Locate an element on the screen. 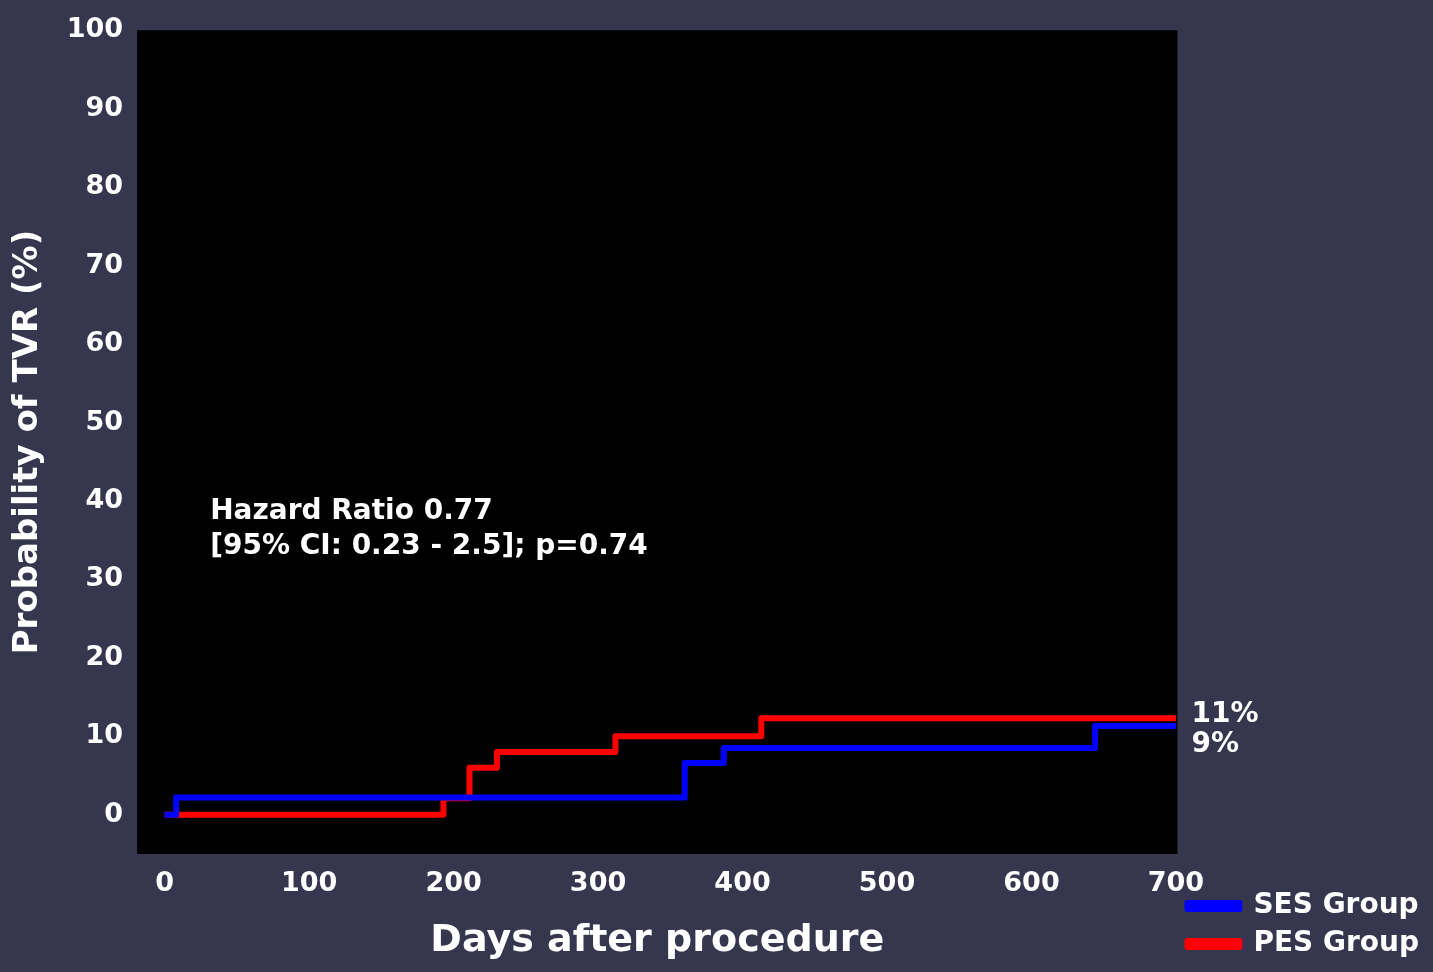  y-tick-label: 50 is located at coordinates (104, 420).